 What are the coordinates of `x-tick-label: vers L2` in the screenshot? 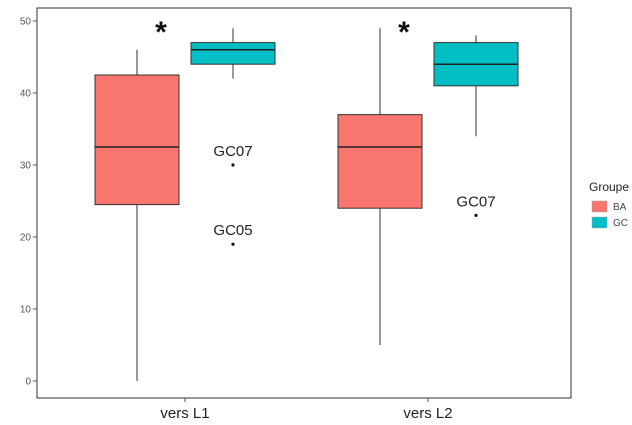 It's located at (427, 413).